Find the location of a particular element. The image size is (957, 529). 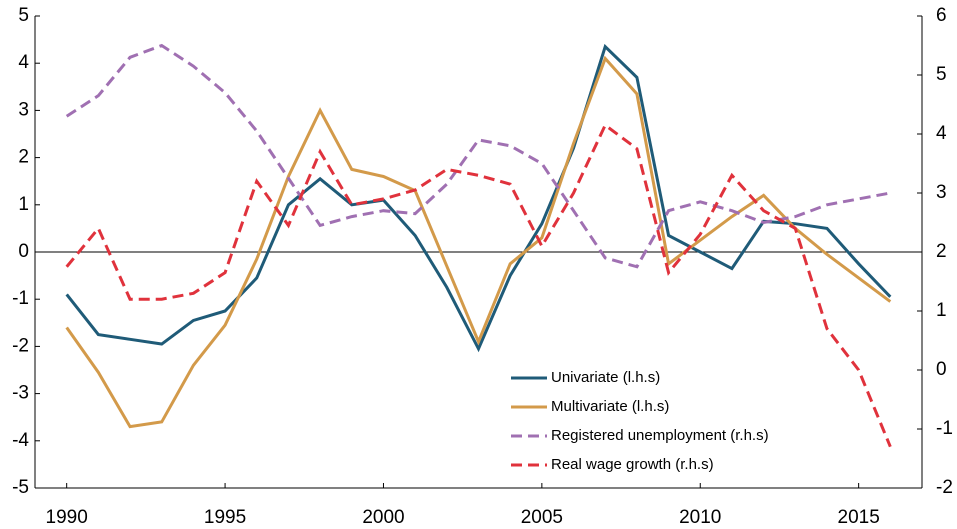

y-tick-label: 4 is located at coordinates (23, 62).